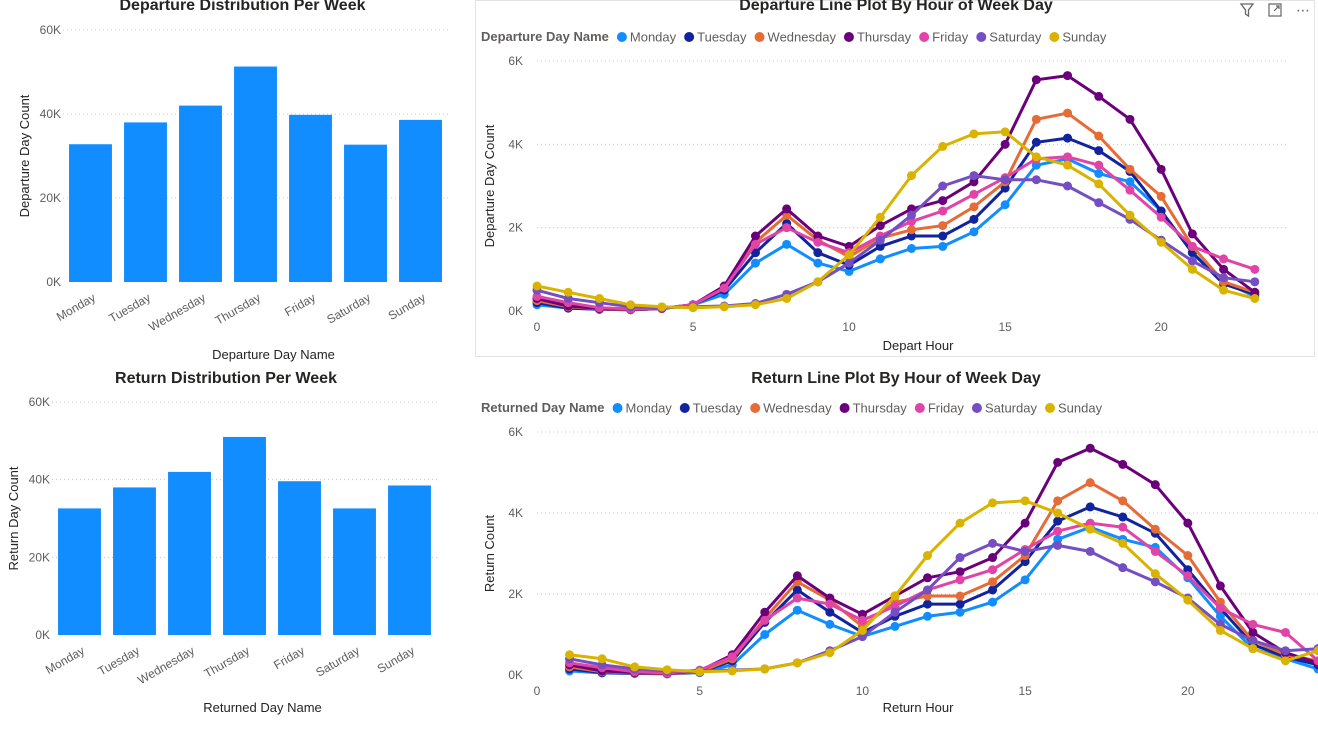 Image resolution: width=1318 pixels, height=744 pixels. What do you see at coordinates (849, 327) in the screenshot?
I see `departure-line-xtick-label: 10` at bounding box center [849, 327].